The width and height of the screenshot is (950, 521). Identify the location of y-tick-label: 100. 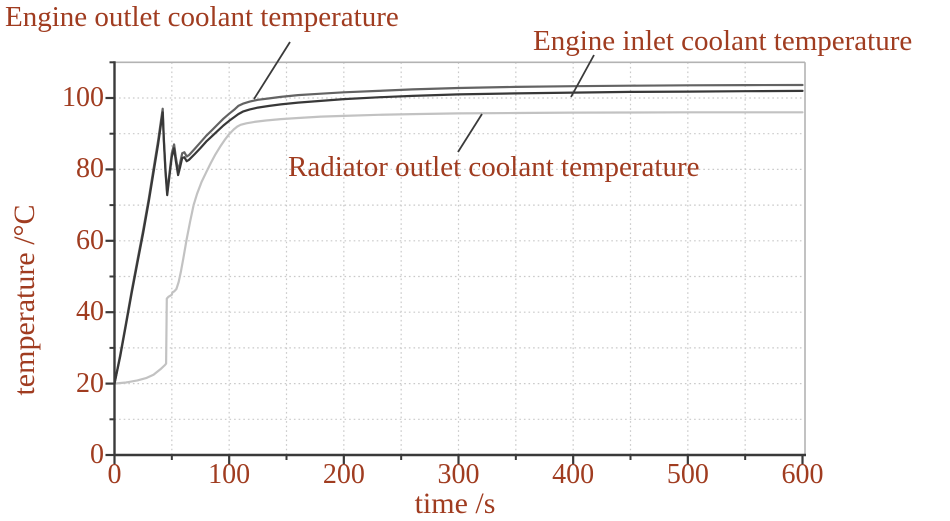
(83, 97).